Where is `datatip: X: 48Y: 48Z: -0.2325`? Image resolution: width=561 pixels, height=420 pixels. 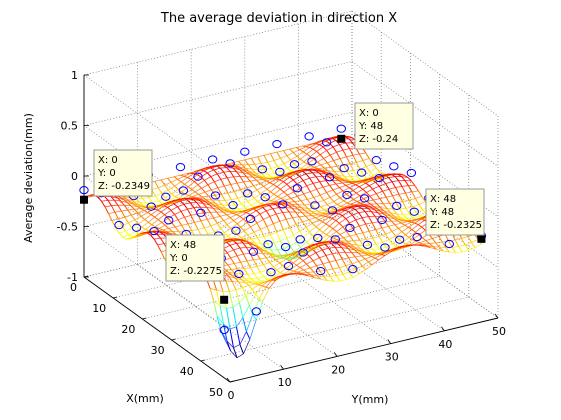
datatip: X: 48Y: 48Z: -0.2325 is located at coordinates (455, 215).